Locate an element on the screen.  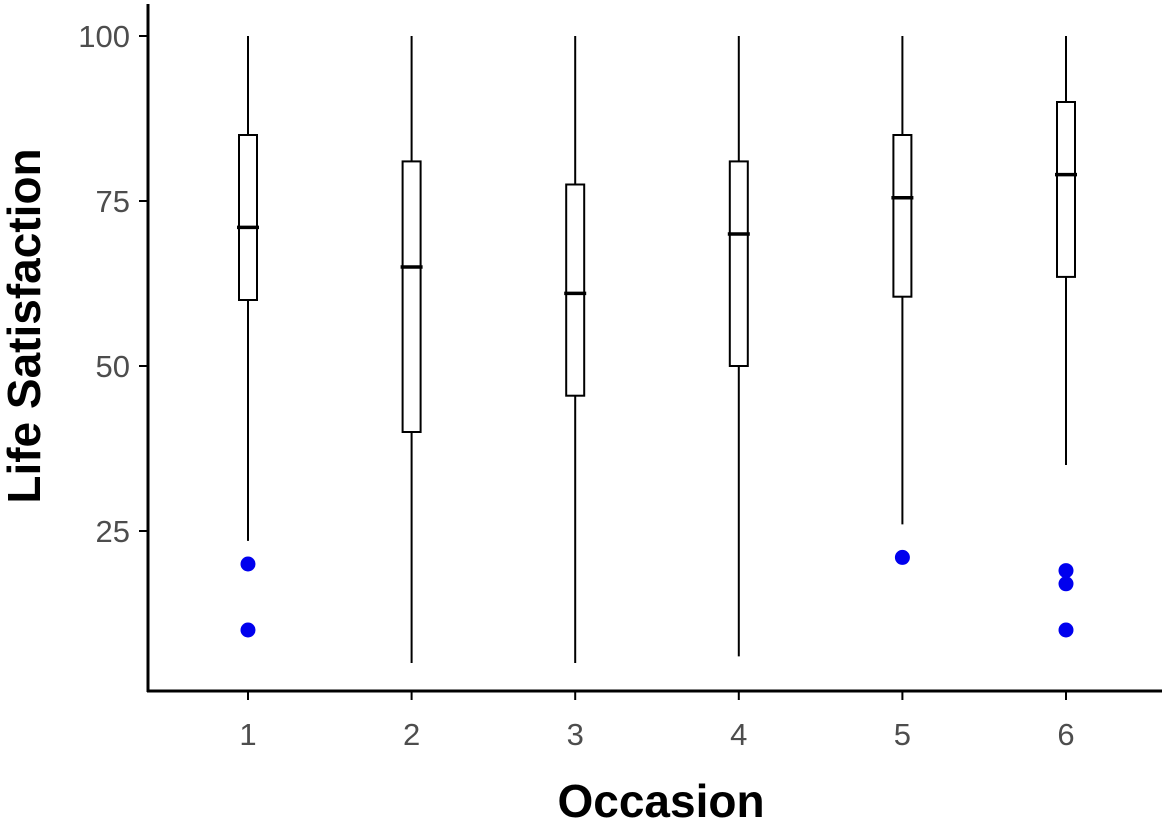
x-axis-title: Occasion is located at coordinates (660, 798).